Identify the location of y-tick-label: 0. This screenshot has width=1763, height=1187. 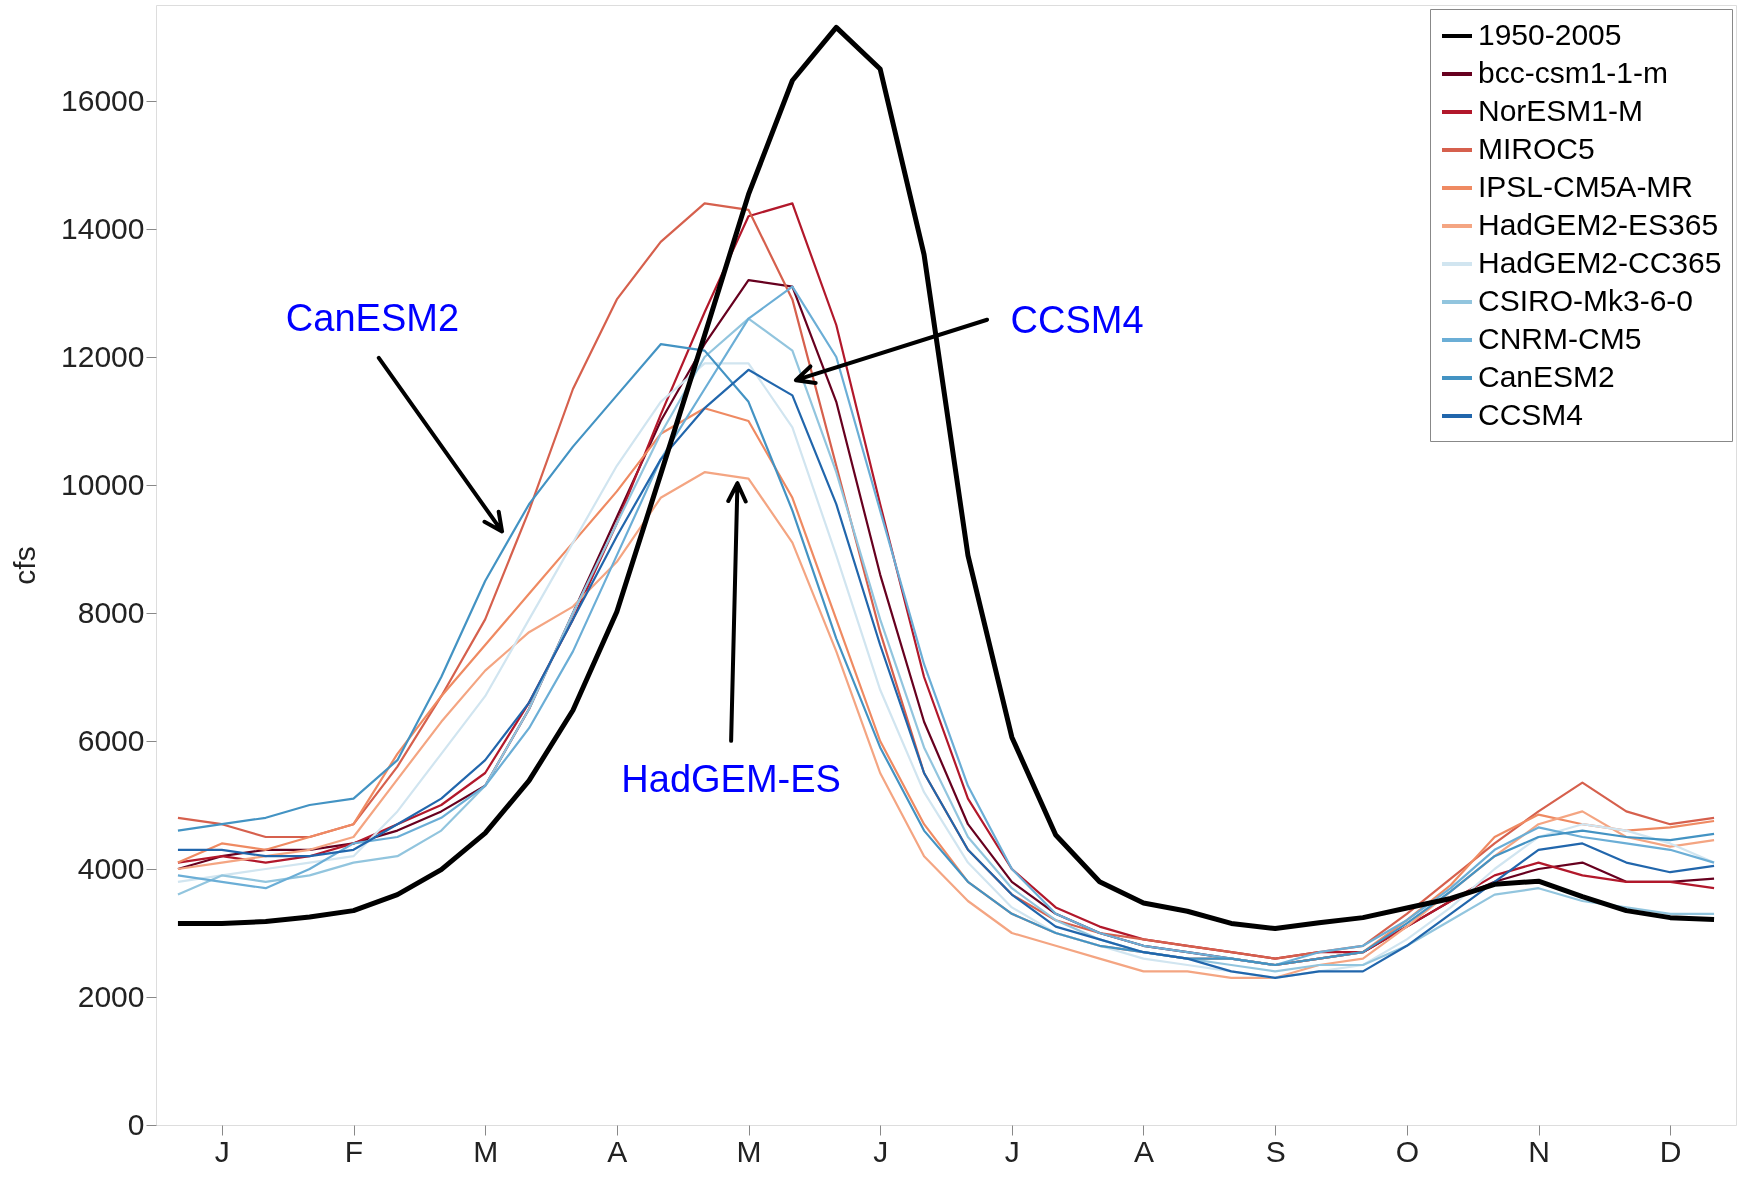
(136, 1124).